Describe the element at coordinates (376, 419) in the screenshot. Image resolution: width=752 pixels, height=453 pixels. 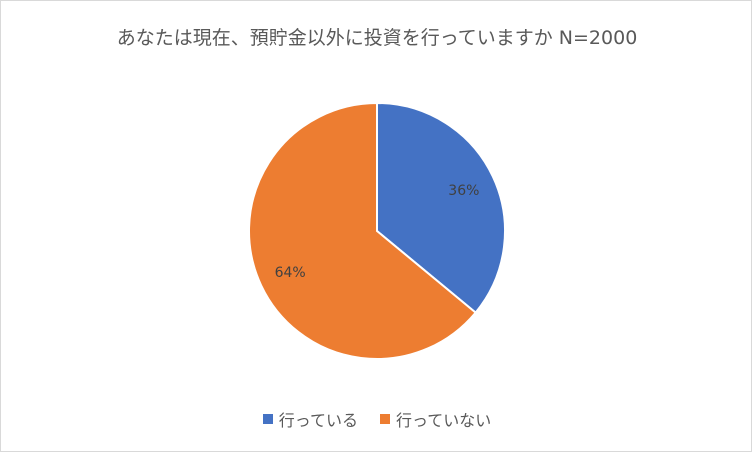
I see `legend: 行っている 行っていない` at that location.